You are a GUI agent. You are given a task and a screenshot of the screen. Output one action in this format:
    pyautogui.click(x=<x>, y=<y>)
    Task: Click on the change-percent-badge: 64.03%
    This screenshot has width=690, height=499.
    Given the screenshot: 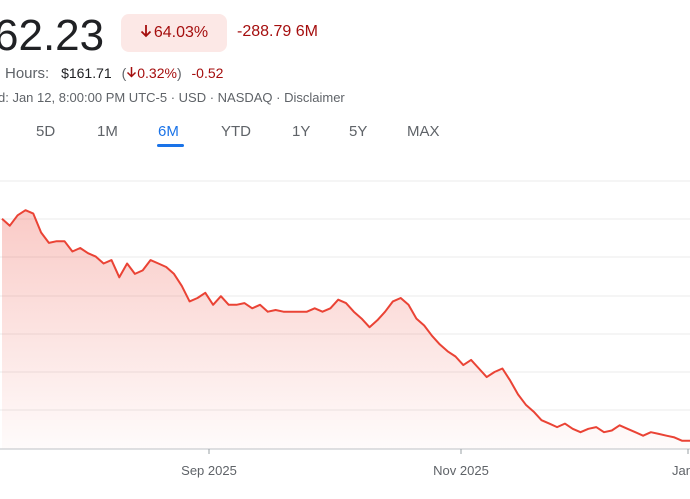 What is the action you would take?
    pyautogui.click(x=174, y=33)
    